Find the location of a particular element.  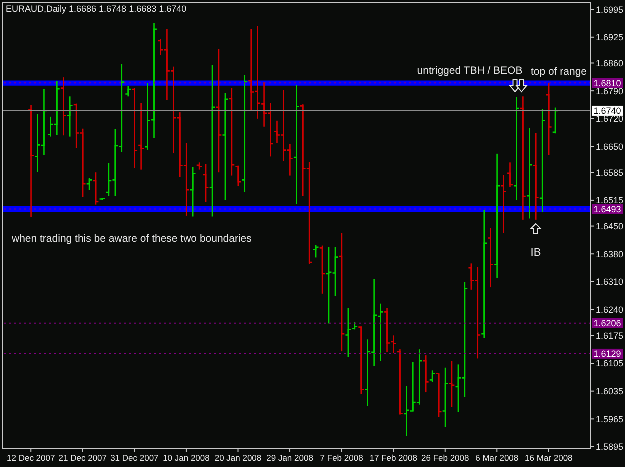

ref-line-label: 1.6493 is located at coordinates (608, 209).